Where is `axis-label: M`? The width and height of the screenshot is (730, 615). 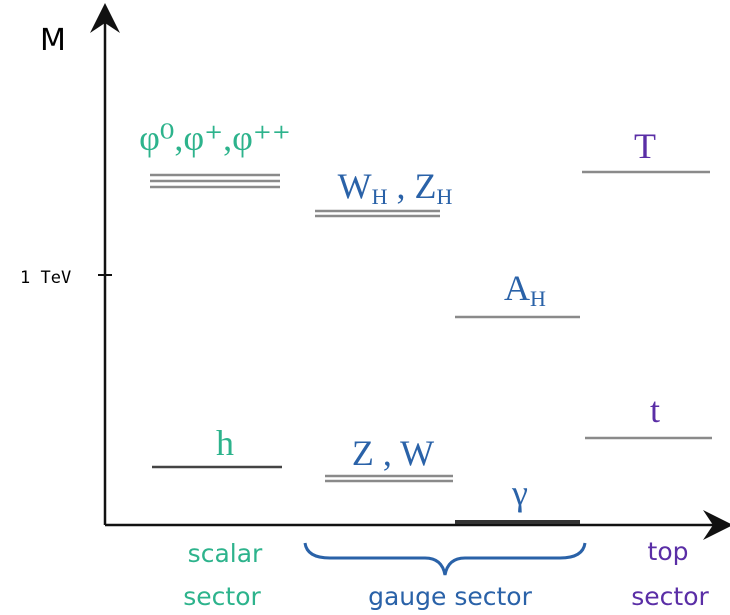 axis-label: M is located at coordinates (53, 40).